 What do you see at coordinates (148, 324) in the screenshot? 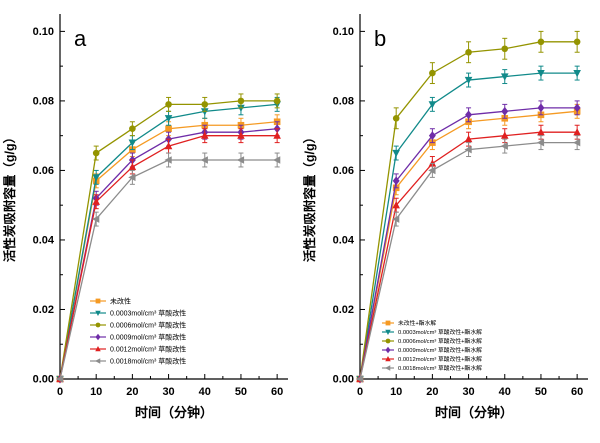
I see `legend-item-label: 0.0006mol/cm³ 草酸改性` at bounding box center [148, 324].